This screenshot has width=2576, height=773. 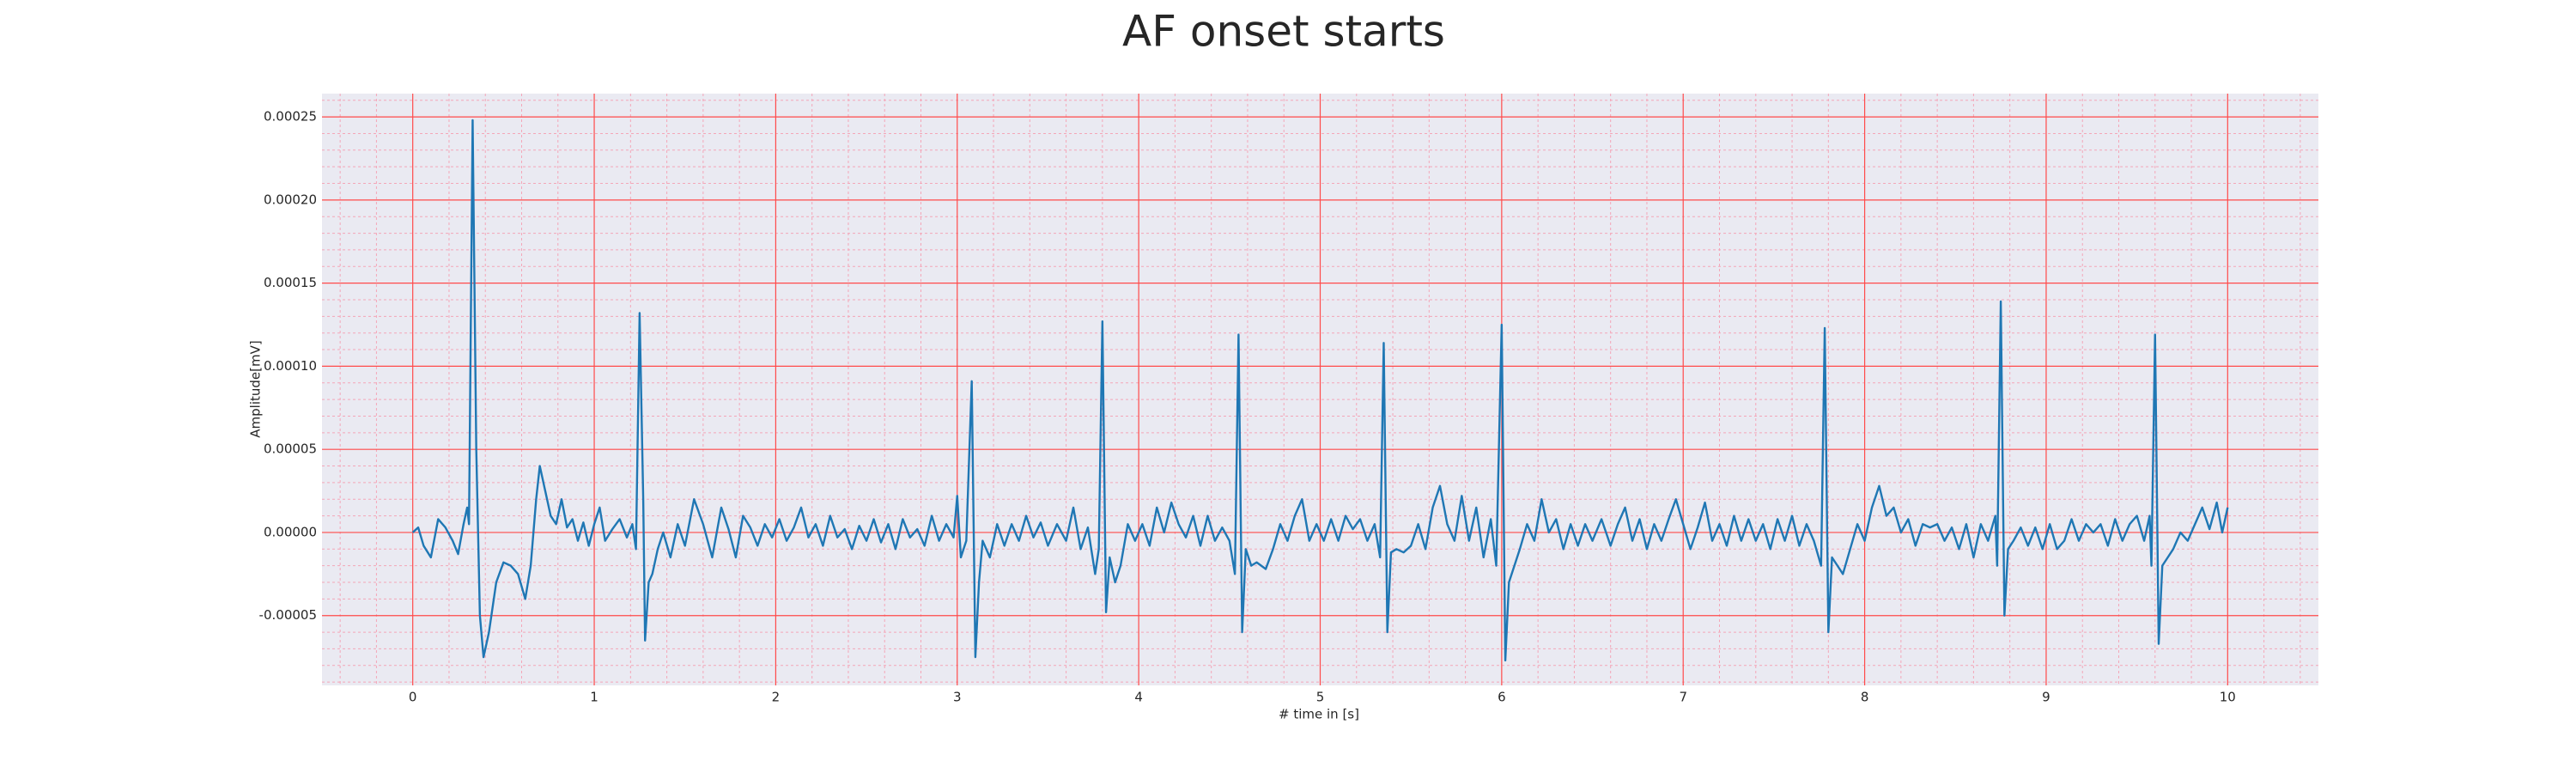 What do you see at coordinates (291, 282) in the screenshot?
I see `y-tick-label: 0.00015` at bounding box center [291, 282].